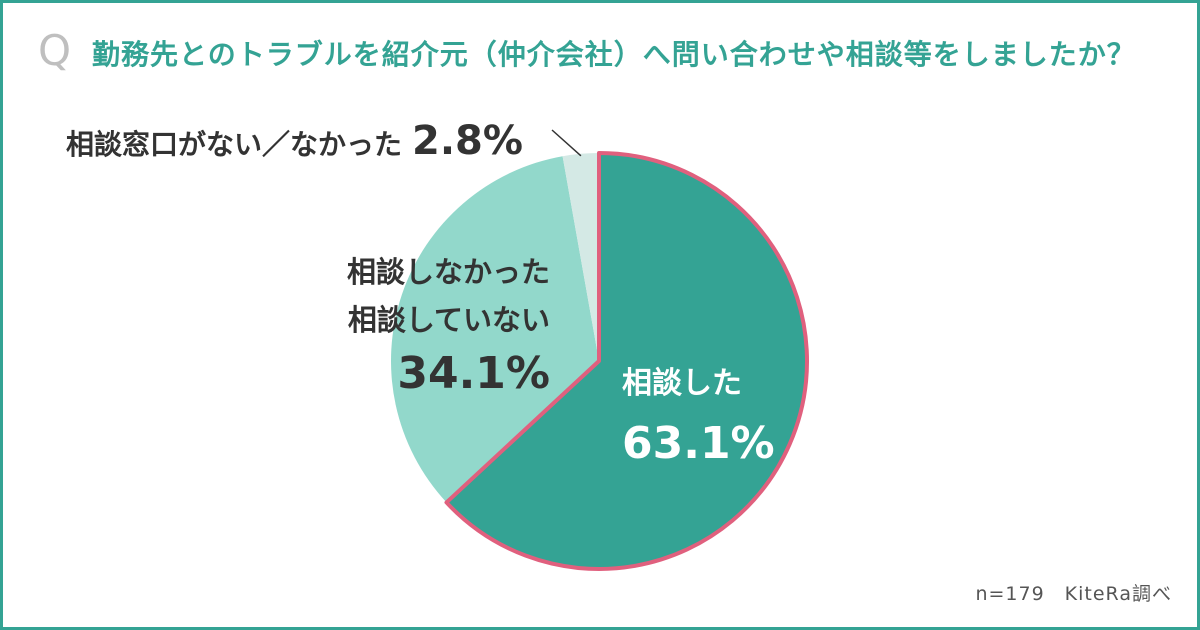 Image resolution: width=1200 pixels, height=630 pixels. Describe the element at coordinates (55, 50) in the screenshot. I see `question-mark: Q` at that location.